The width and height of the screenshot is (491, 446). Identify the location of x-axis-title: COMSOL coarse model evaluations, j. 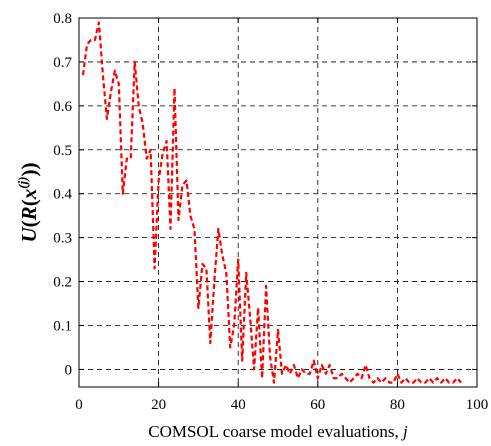
(278, 431).